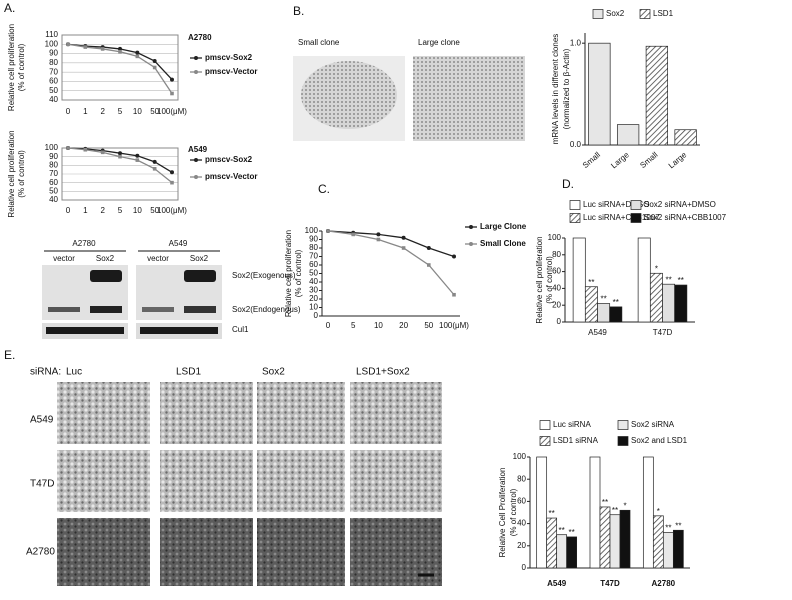 The width and height of the screenshot is (792, 600). What do you see at coordinates (576, 440) in the screenshot?
I see `legend-label: LSD1 siRNA` at bounding box center [576, 440].